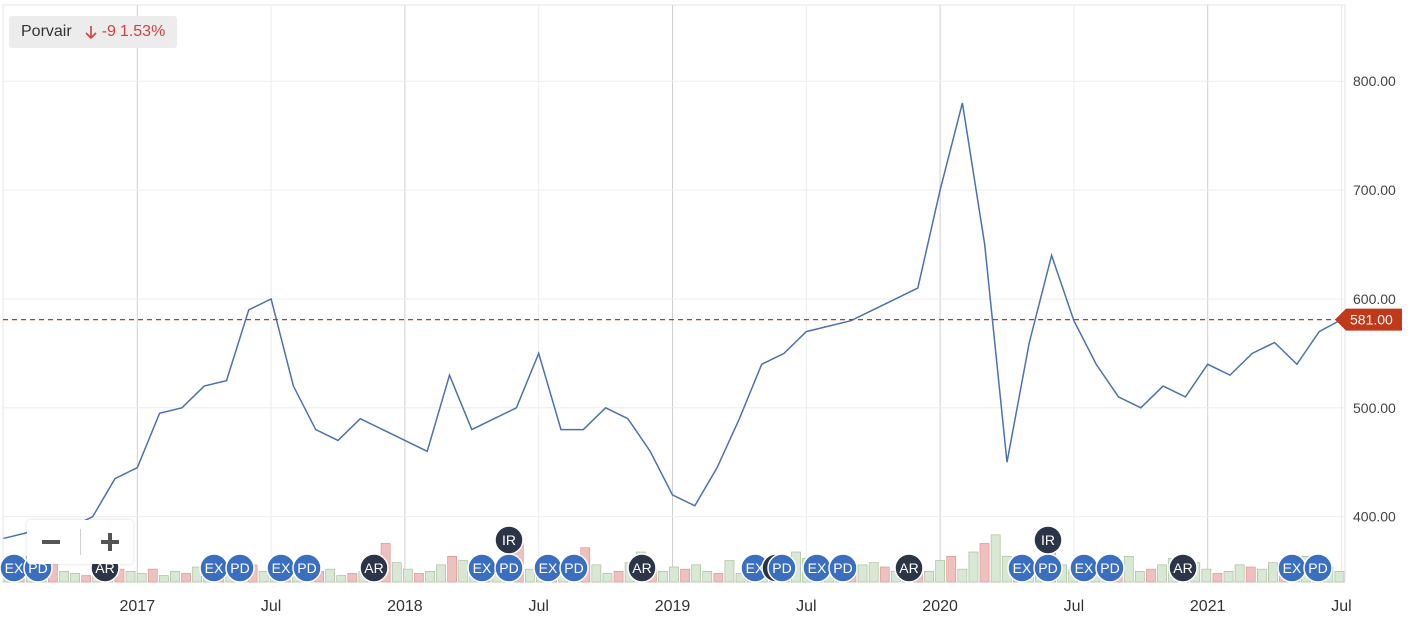  What do you see at coordinates (108, 31) in the screenshot?
I see `legend-change-abs: -9` at bounding box center [108, 31].